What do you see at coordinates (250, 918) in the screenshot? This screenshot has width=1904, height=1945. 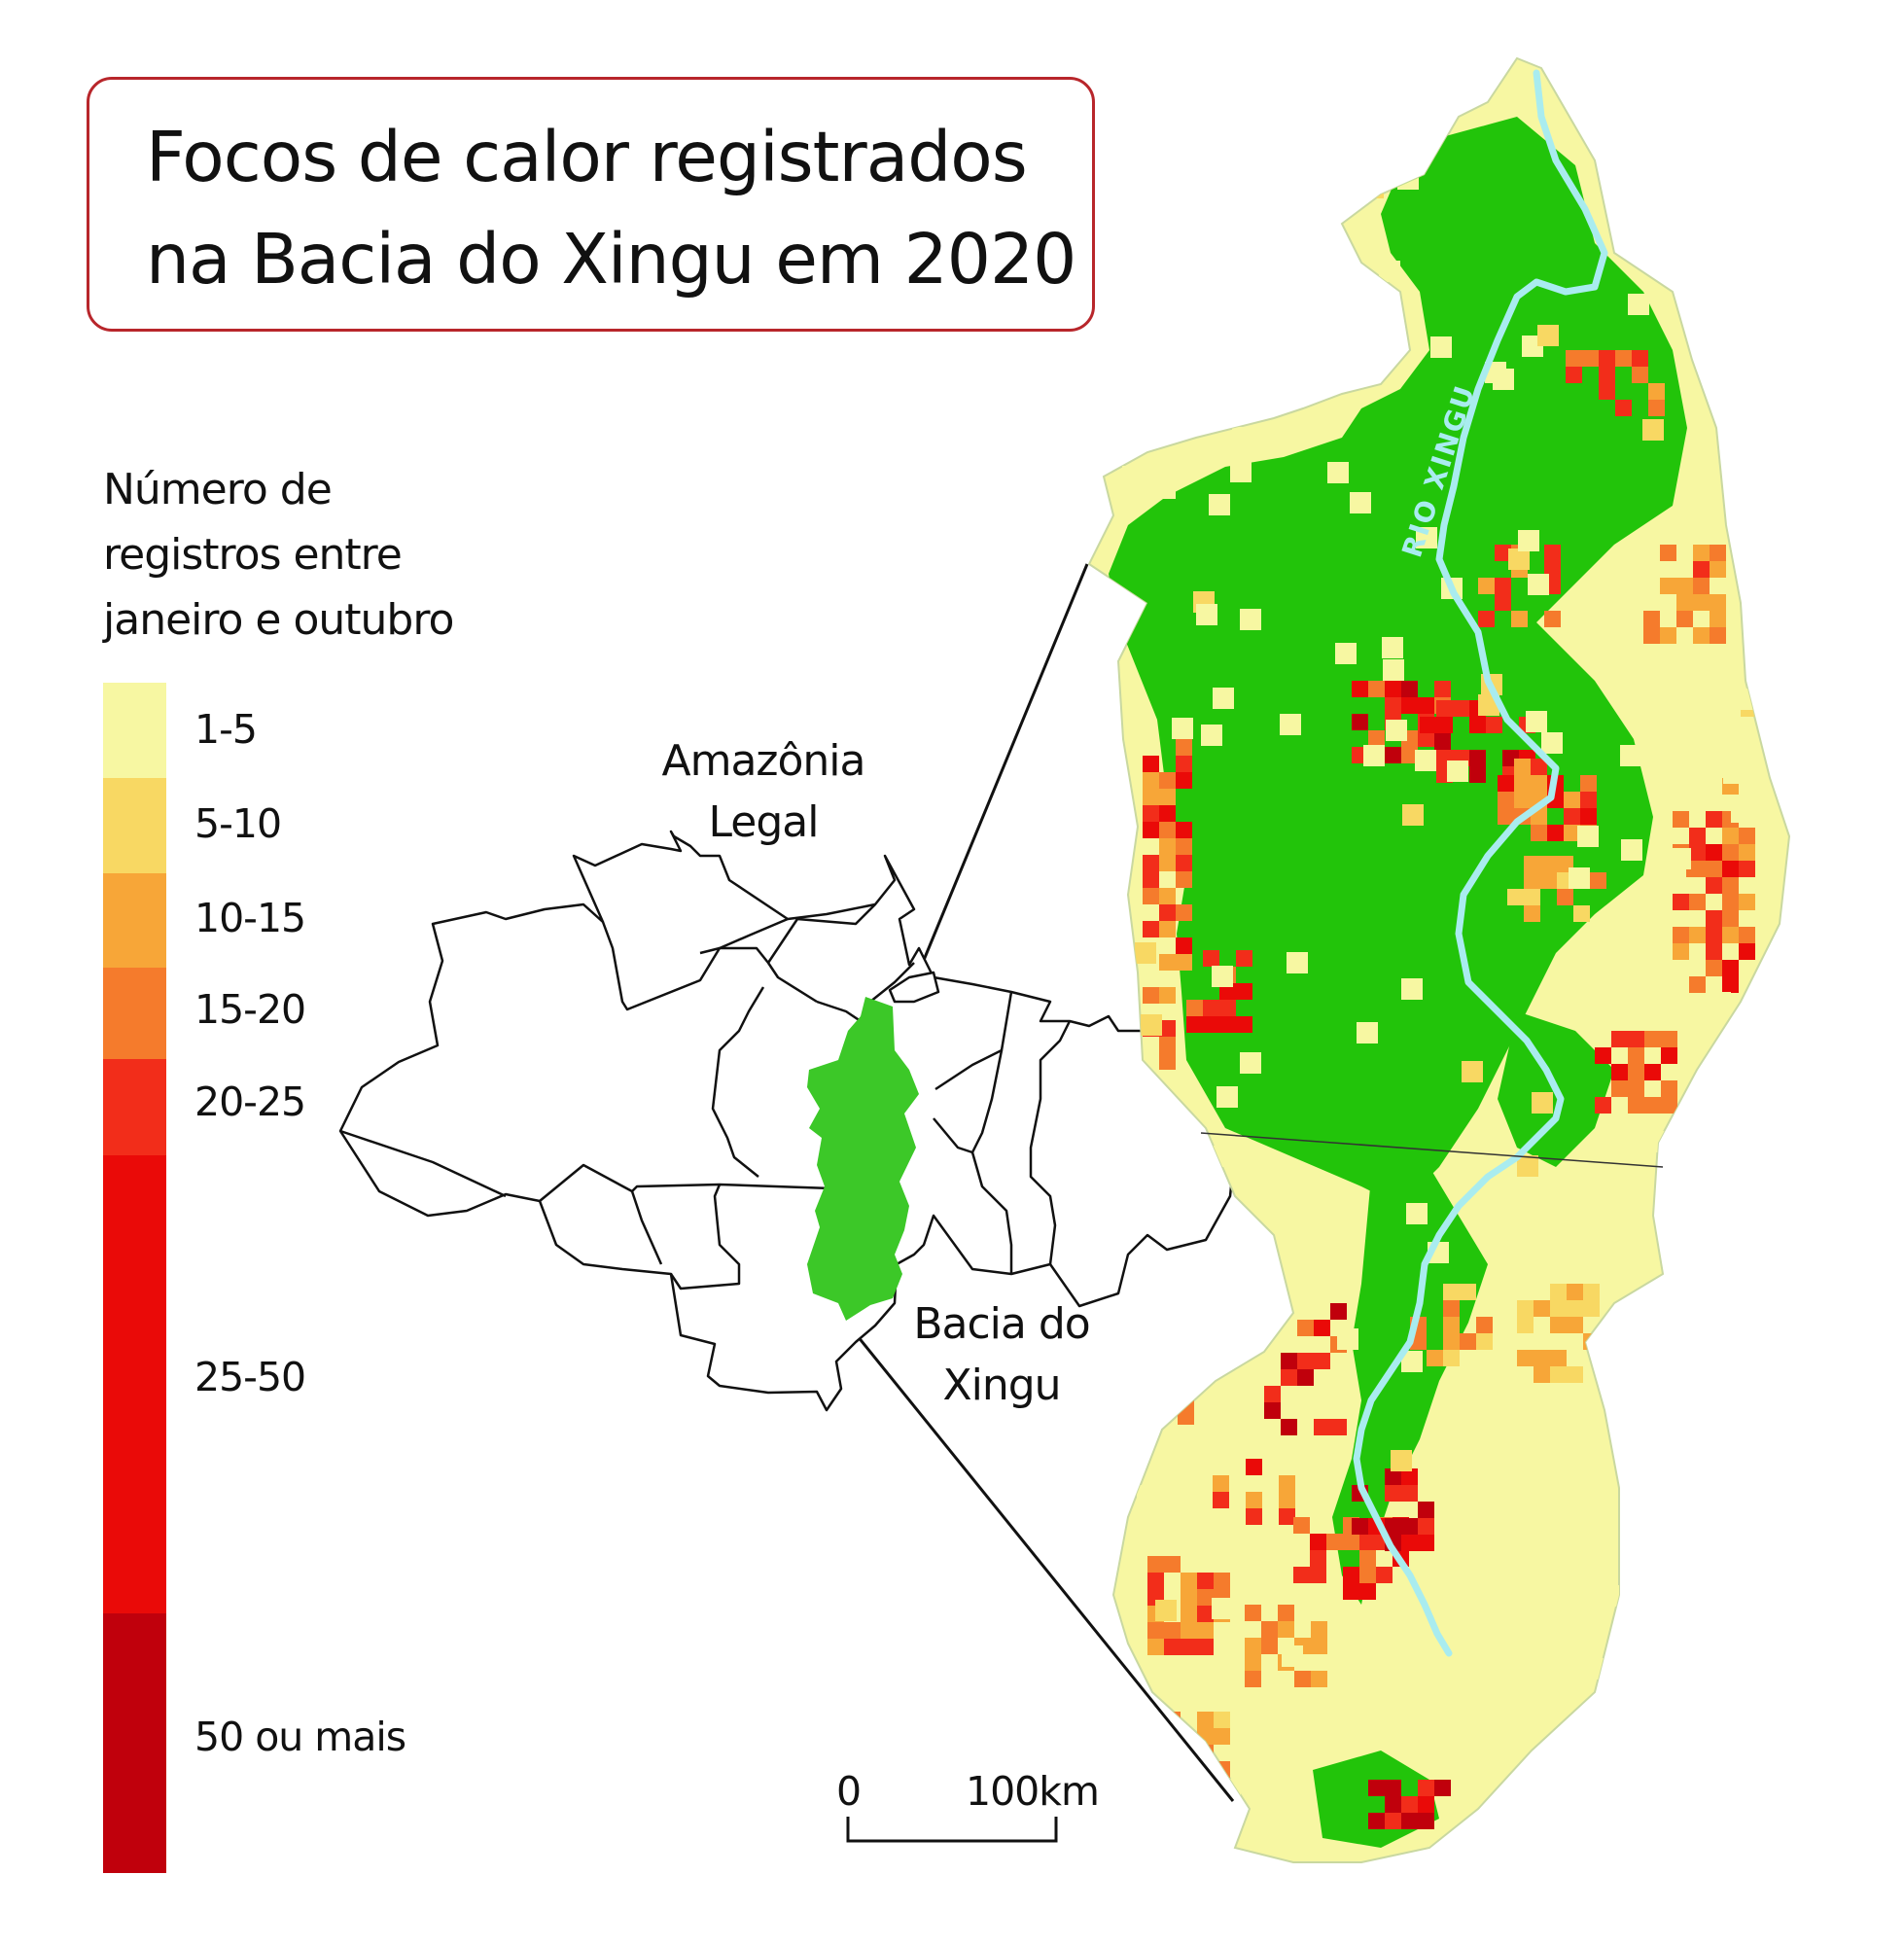 I see `legend-label-3: 10-15` at bounding box center [250, 918].